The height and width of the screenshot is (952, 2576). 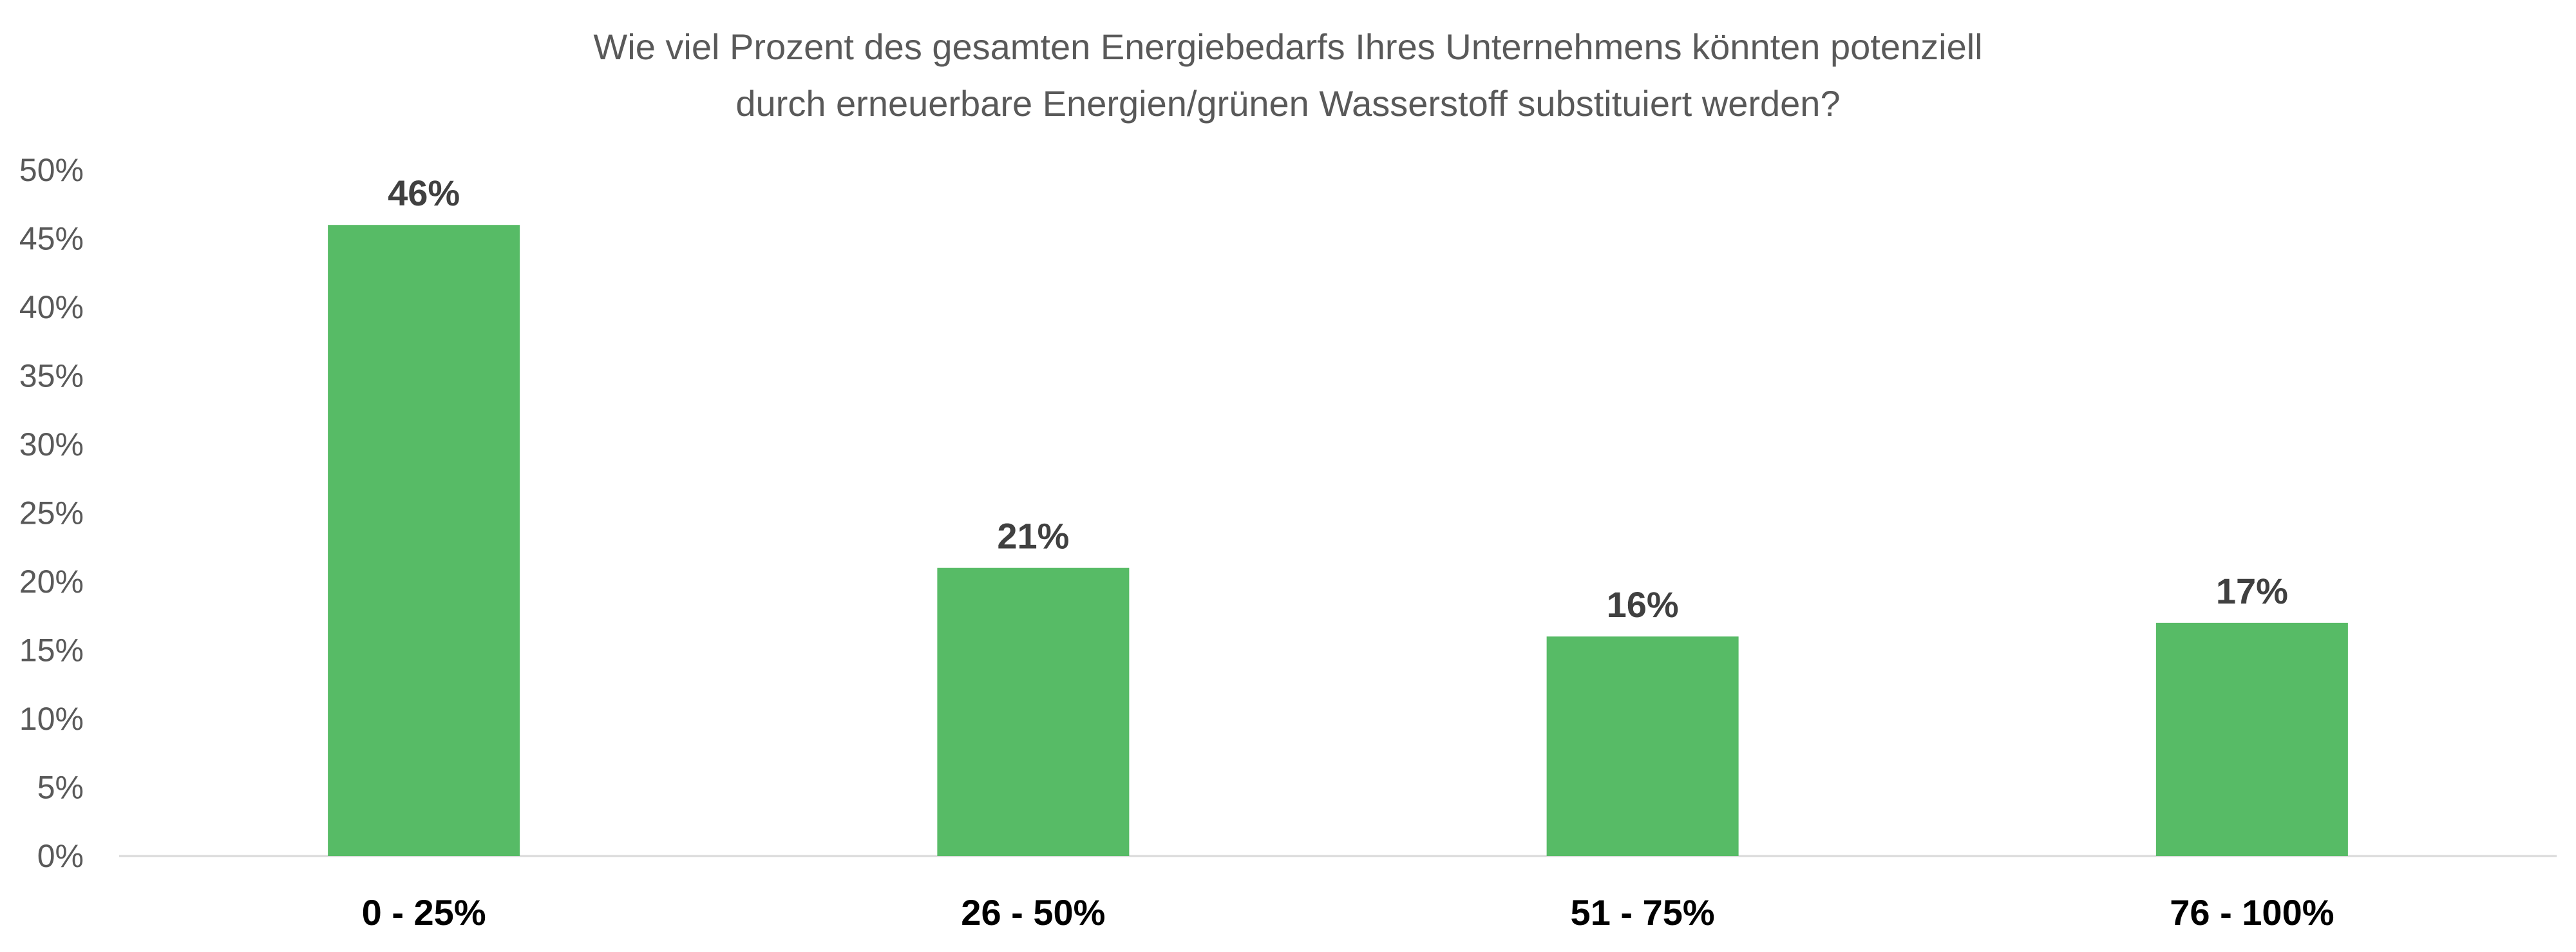 What do you see at coordinates (1643, 912) in the screenshot?
I see `x-tick-label: 51 - 75%` at bounding box center [1643, 912].